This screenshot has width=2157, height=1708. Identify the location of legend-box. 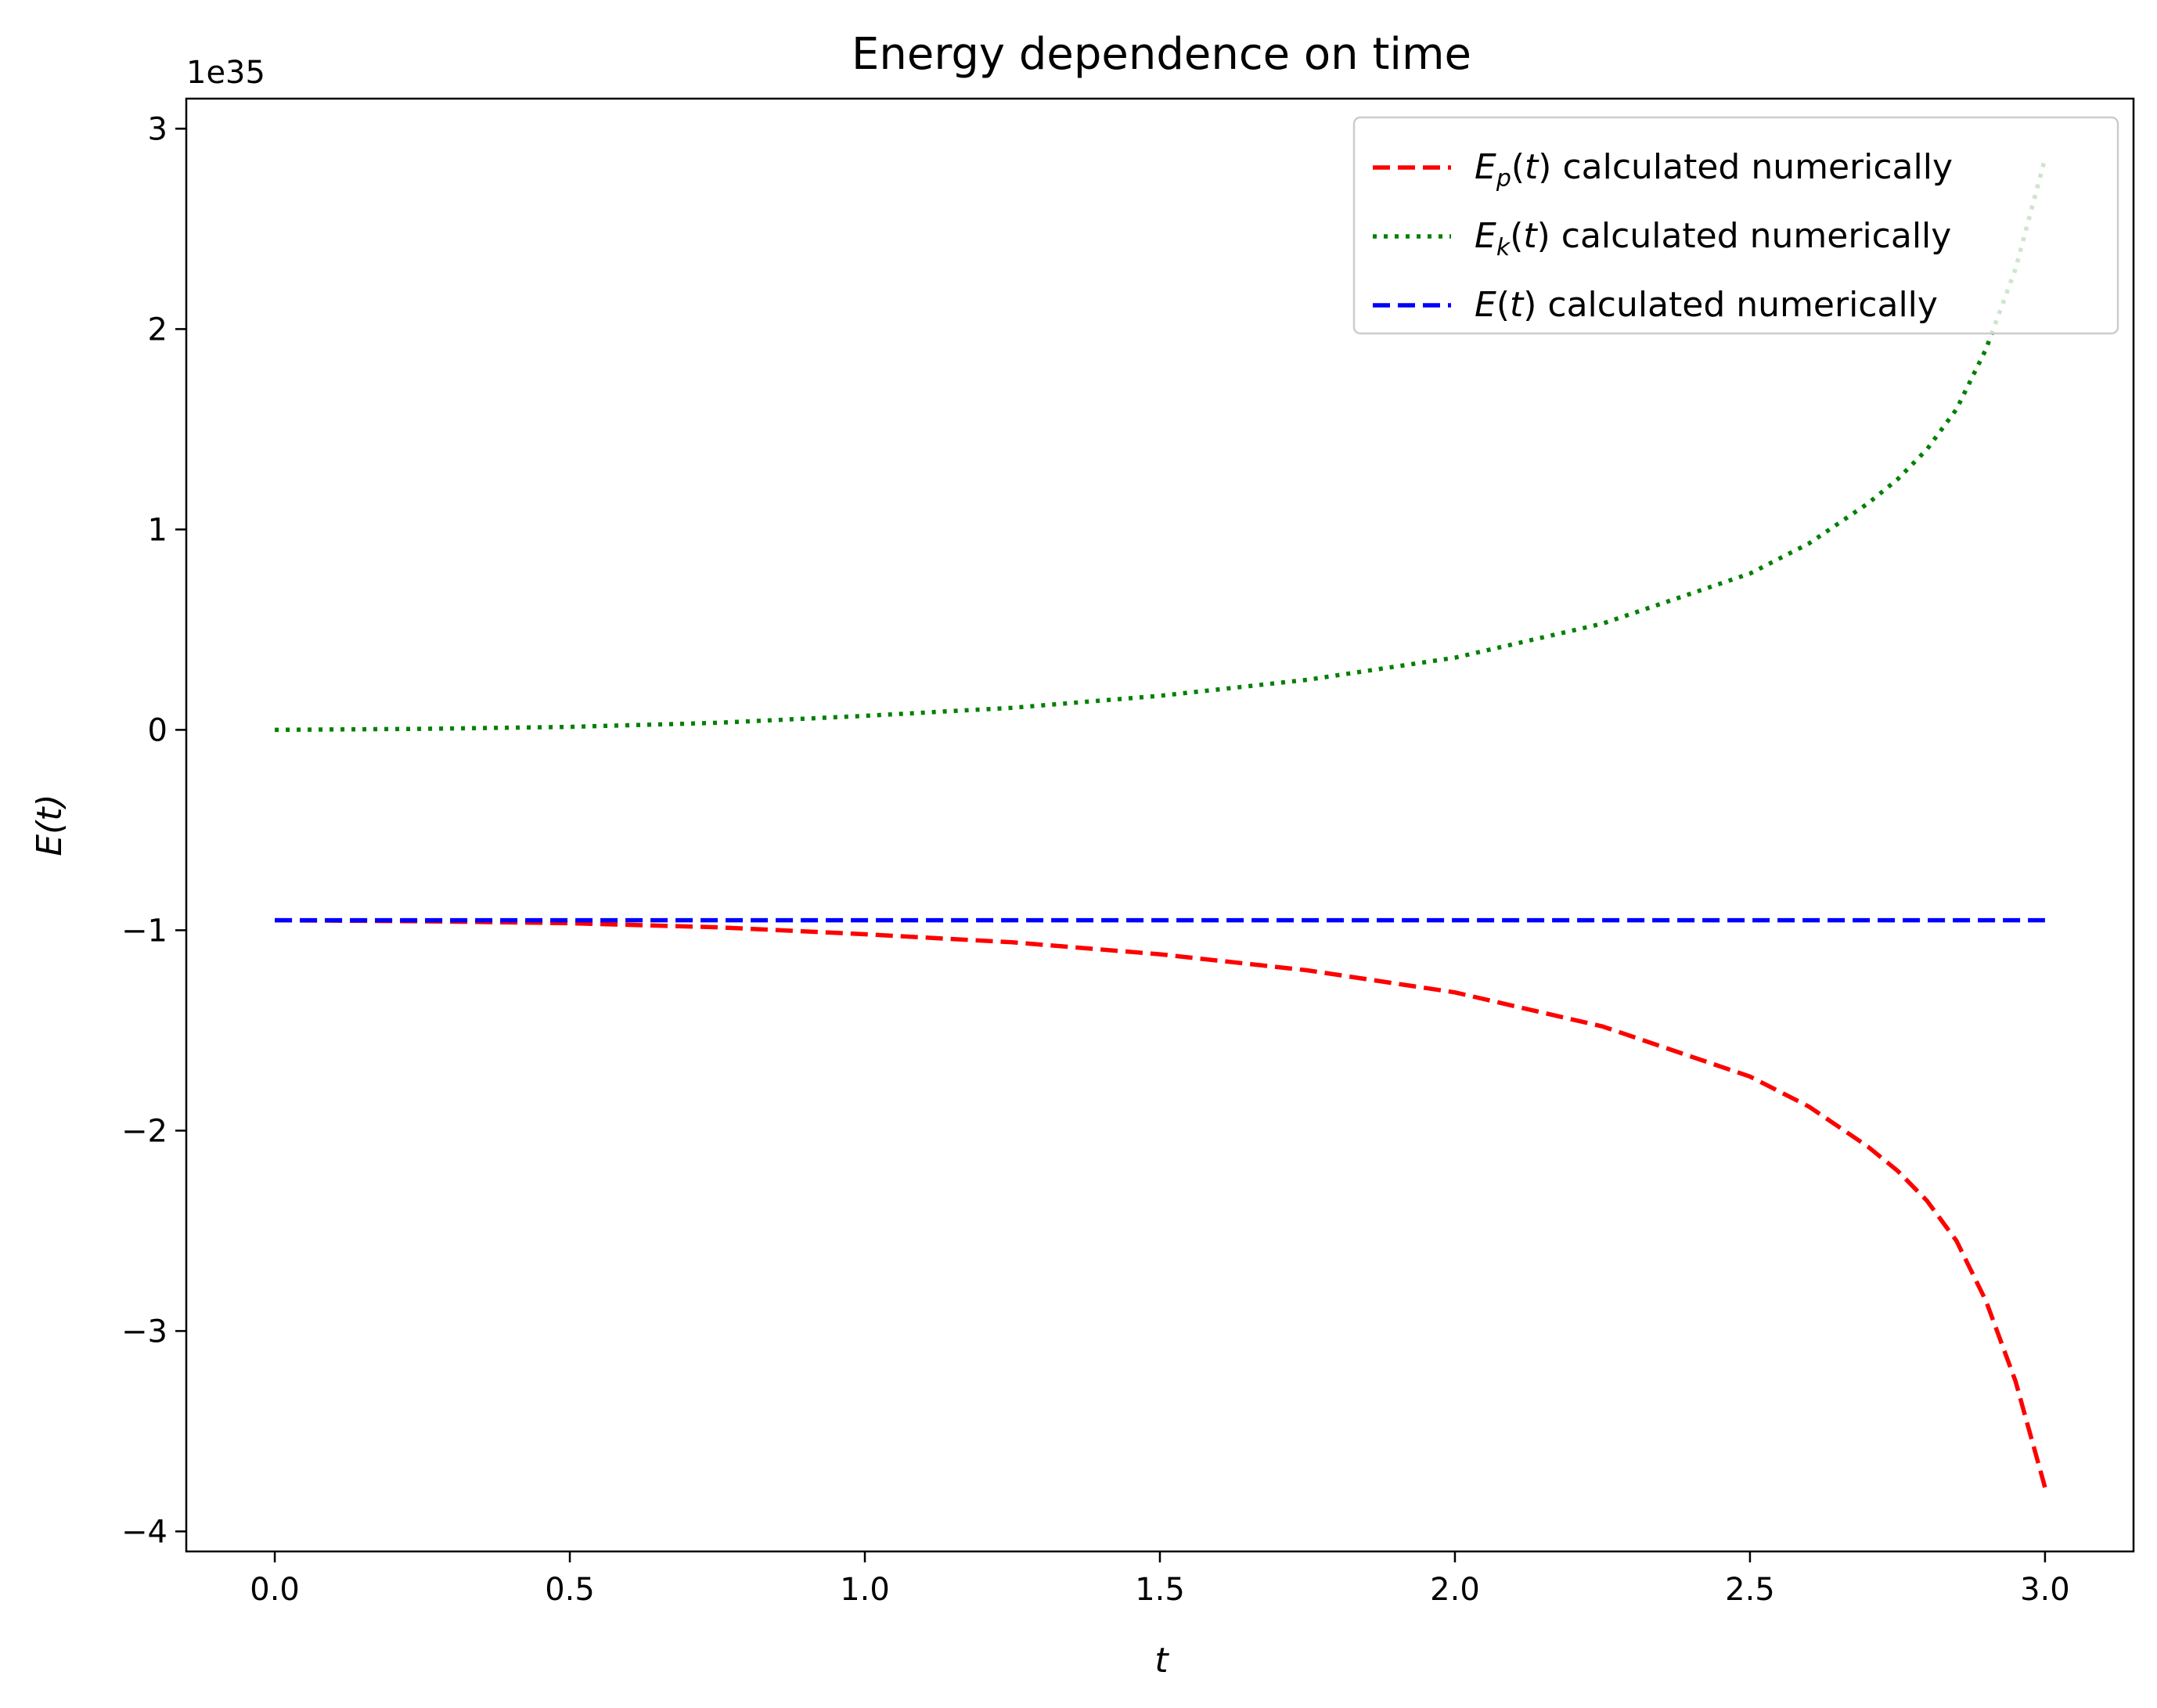
(1736, 225).